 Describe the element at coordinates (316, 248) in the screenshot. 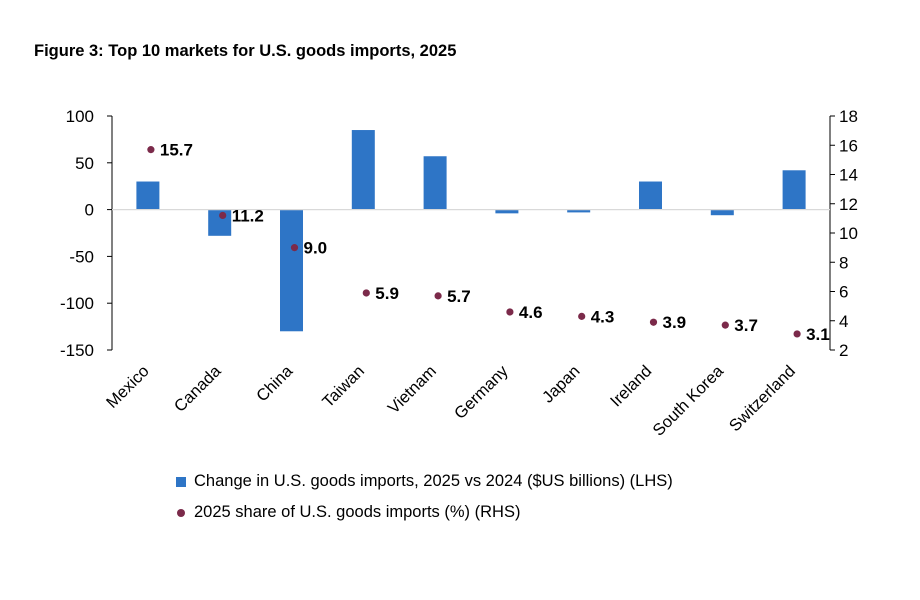

I see `share-data-label: 9.0` at that location.